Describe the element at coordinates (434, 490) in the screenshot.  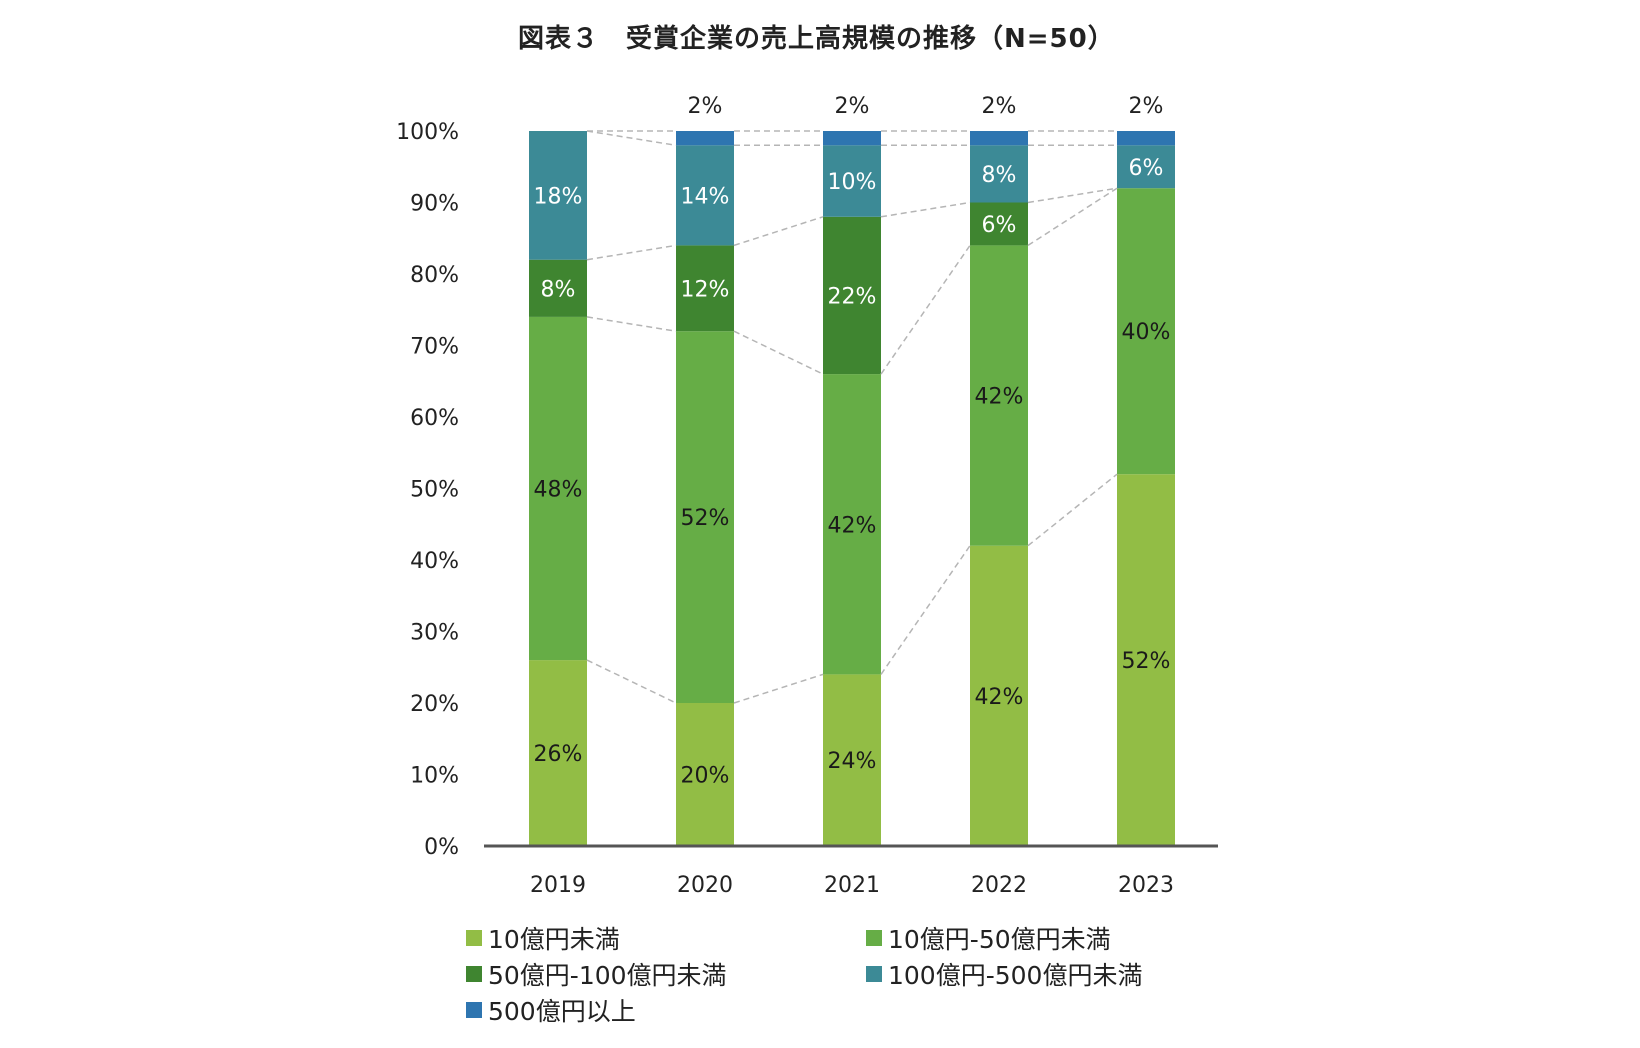
I see `y-tick-label: 50%` at that location.